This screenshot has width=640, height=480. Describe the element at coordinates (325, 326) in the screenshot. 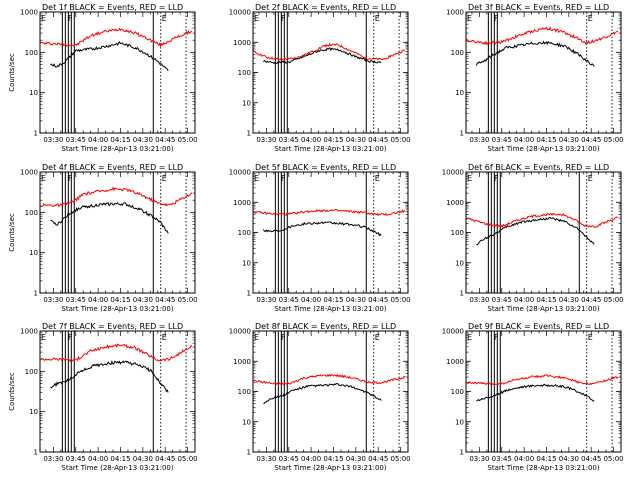

I see `chart-title: Det 8f BLACK = Events, RED = LLD` at that location.